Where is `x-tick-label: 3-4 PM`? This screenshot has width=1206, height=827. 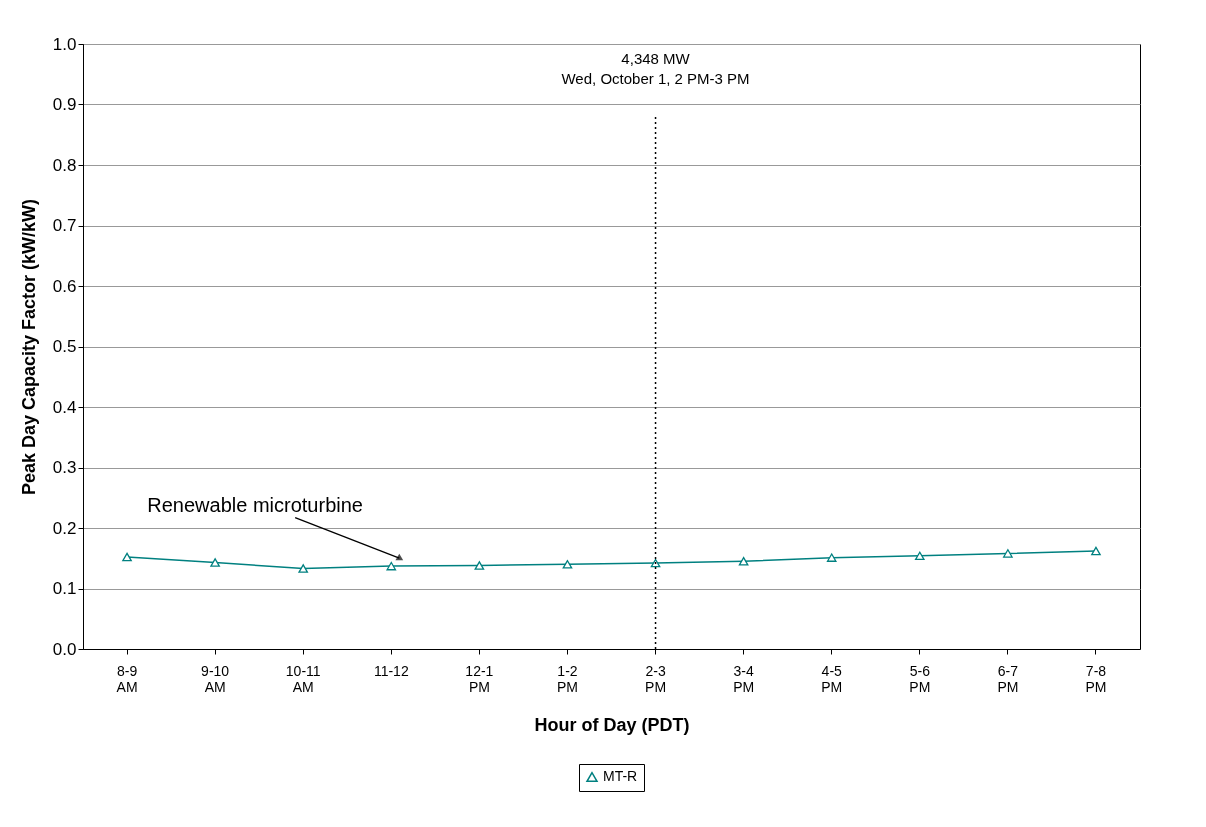 x-tick-label: 3-4 PM is located at coordinates (744, 678).